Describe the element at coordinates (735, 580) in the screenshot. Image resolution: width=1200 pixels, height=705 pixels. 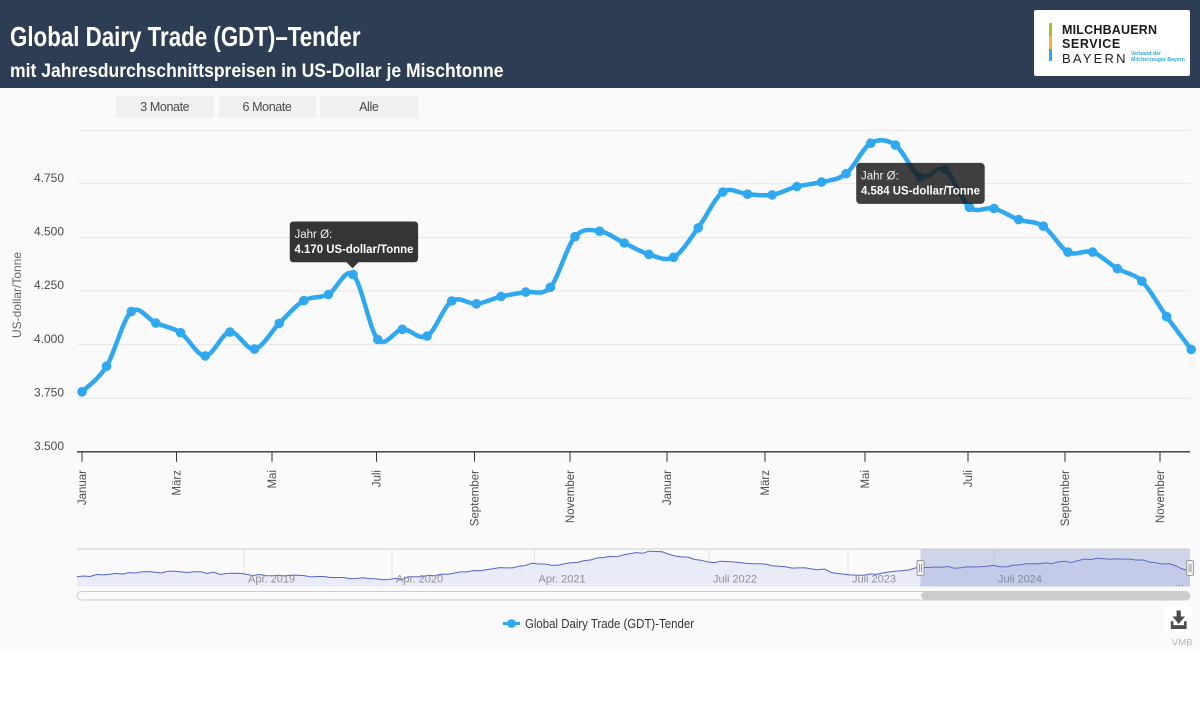
I see `svg-text: Juli 2022` at that location.